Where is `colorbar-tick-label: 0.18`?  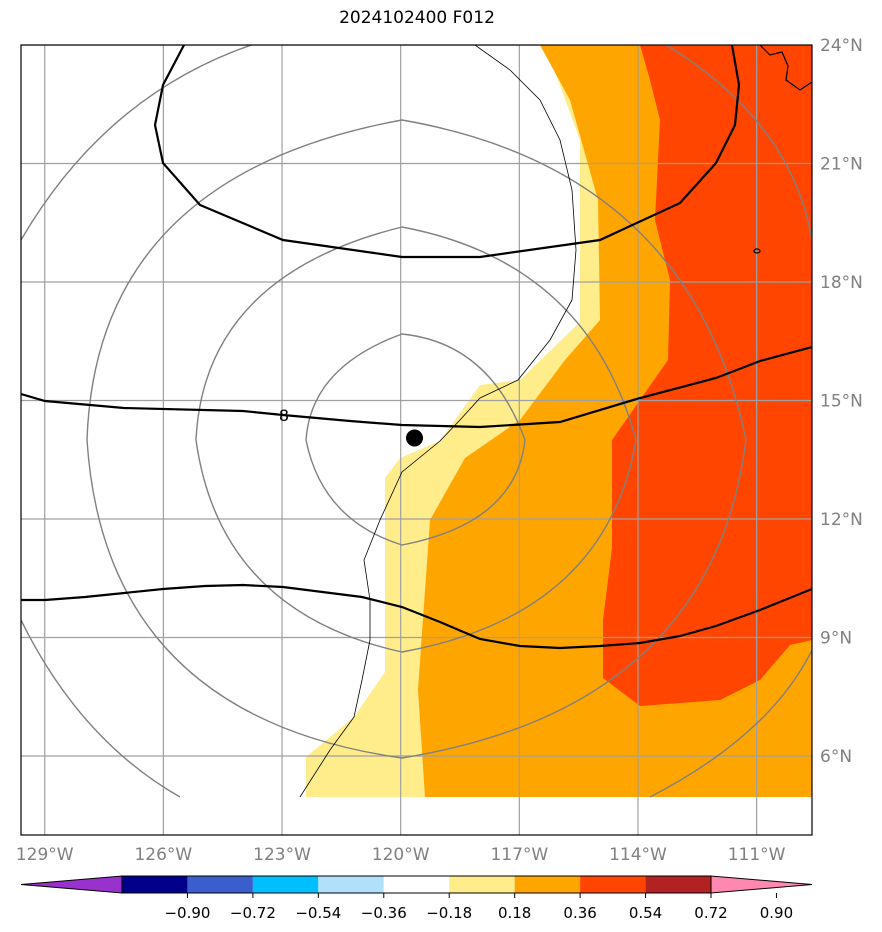
colorbar-tick-label: 0.18 is located at coordinates (514, 913).